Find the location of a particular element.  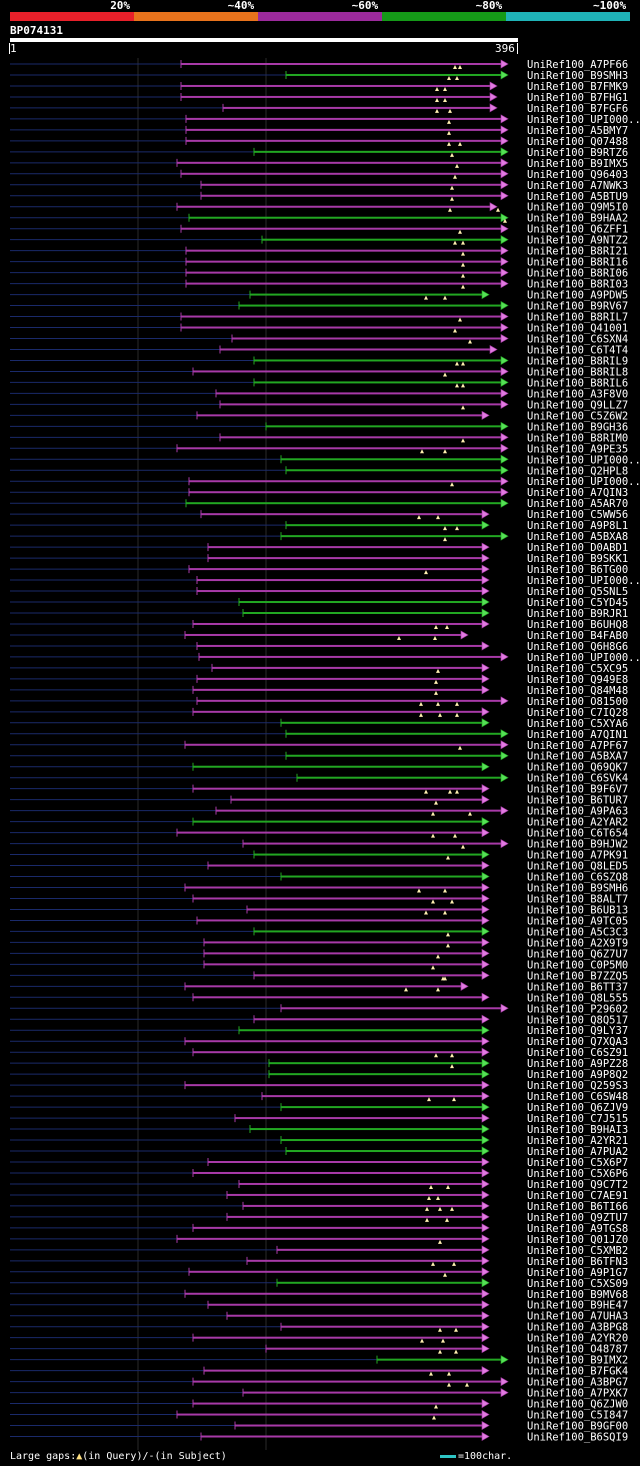

hit-name: UniRef100_A2YAR2 is located at coordinates (577, 823).